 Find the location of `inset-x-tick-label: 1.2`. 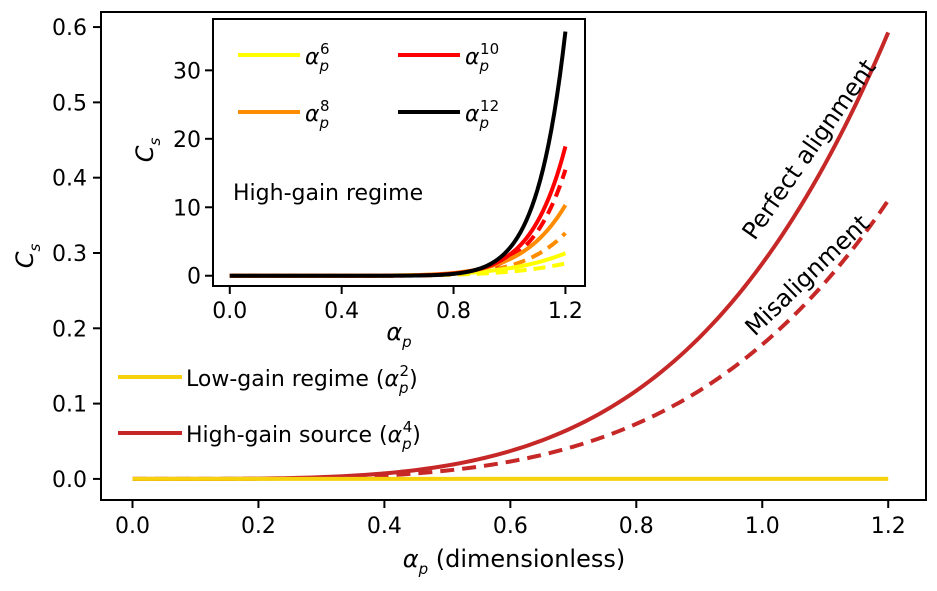

inset-x-tick-label: 1.2 is located at coordinates (565, 311).